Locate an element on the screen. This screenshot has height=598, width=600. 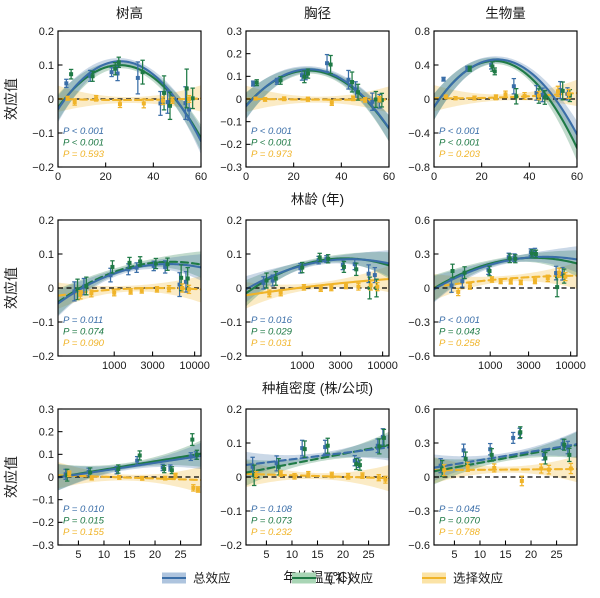
y-tick-label: 0.3 is located at coordinates (46, 410).